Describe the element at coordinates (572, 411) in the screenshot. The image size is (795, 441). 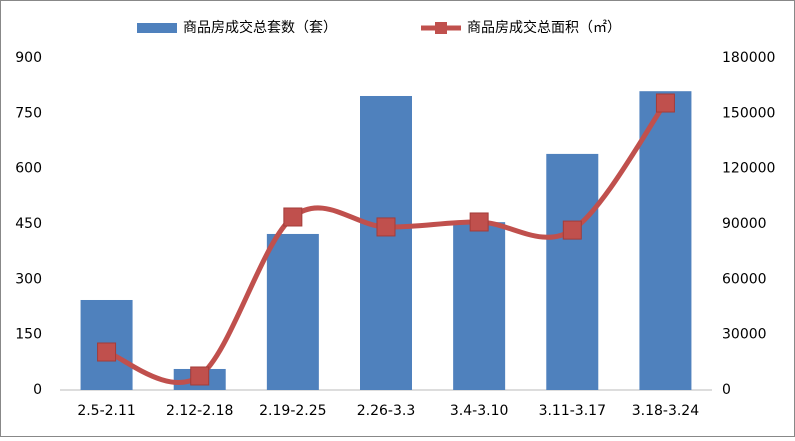
I see `x-tick-label: 3.11-3.17` at that location.